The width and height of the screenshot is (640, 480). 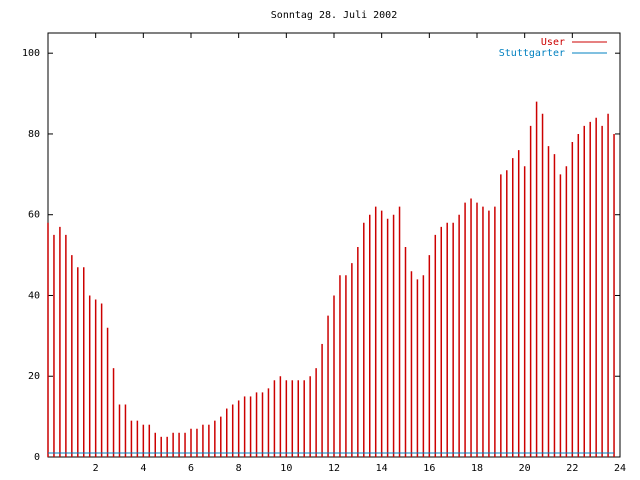 I want to click on y-tick-label: 40, so click(x=34, y=295).